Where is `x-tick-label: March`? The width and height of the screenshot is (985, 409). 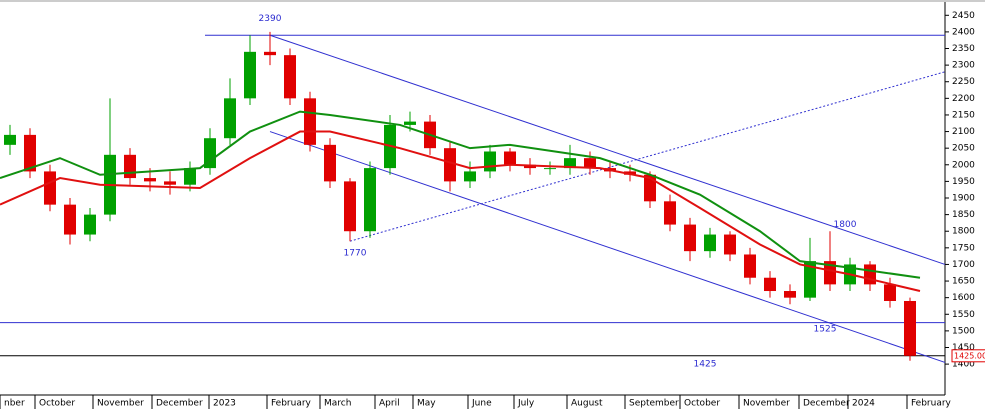
x-tick-label: March is located at coordinates (337, 404).